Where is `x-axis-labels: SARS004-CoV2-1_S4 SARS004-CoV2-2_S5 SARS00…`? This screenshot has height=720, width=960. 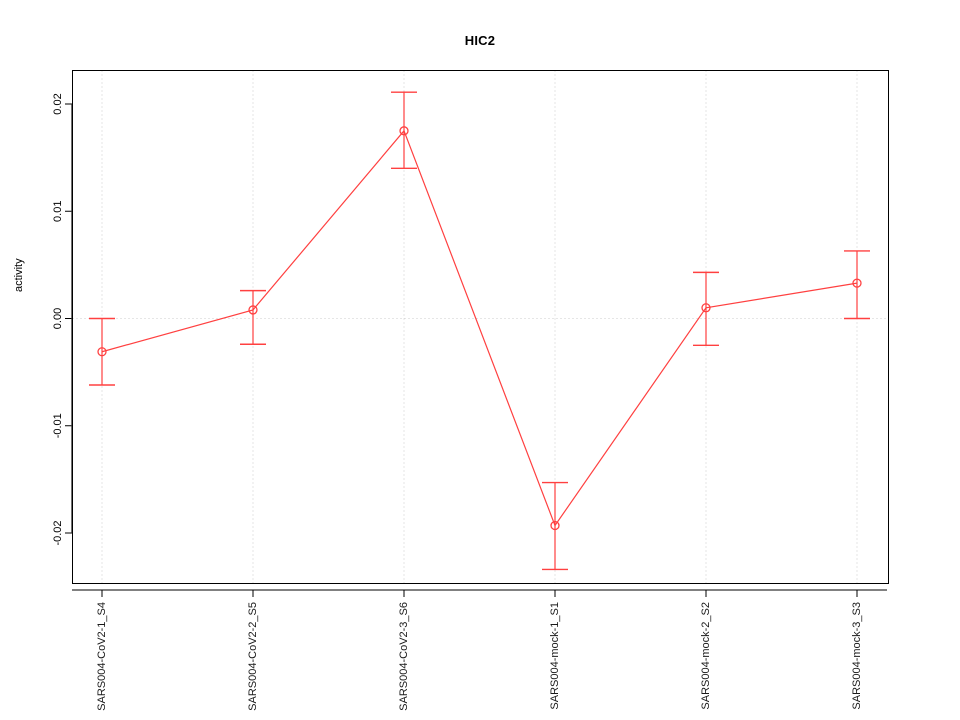 x-axis-labels: SARS004-CoV2-1_S4 SARS004-CoV2-2_S5 SARS00… is located at coordinates (479, 656).